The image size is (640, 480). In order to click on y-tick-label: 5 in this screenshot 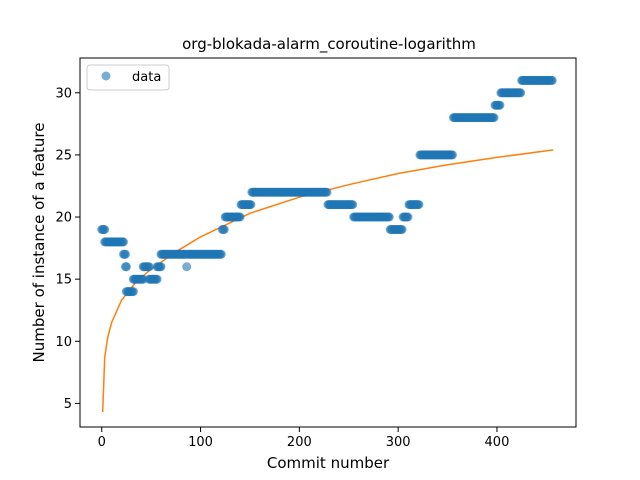, I will do `click(68, 404)`.